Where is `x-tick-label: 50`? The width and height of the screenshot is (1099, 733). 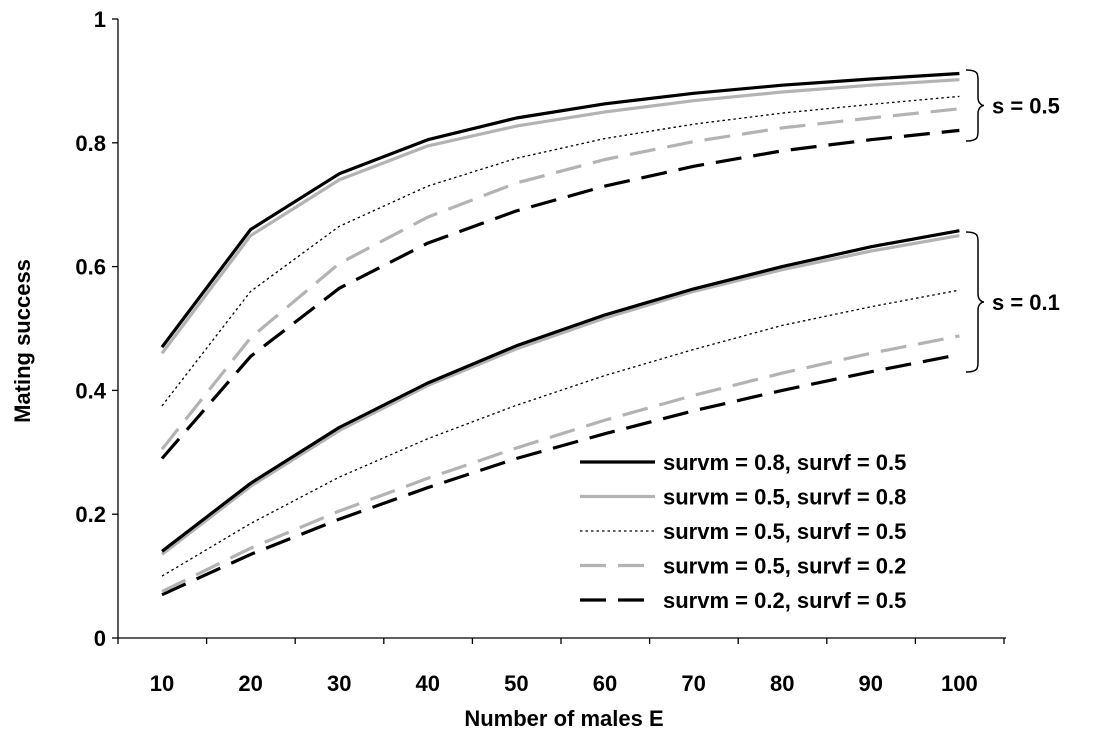 x-tick-label: 50 is located at coordinates (516, 683).